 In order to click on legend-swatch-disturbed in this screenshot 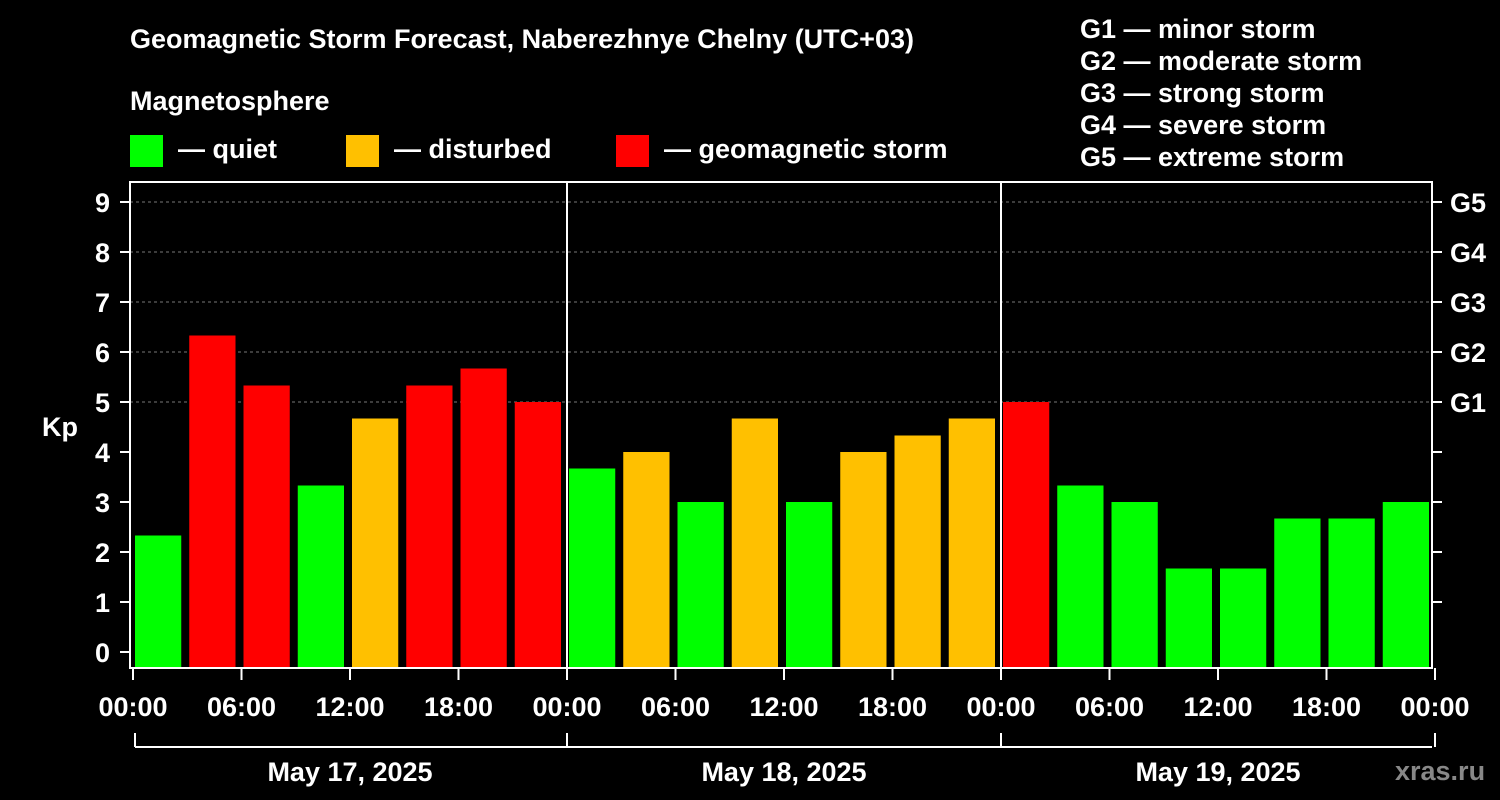, I will do `click(362, 151)`.